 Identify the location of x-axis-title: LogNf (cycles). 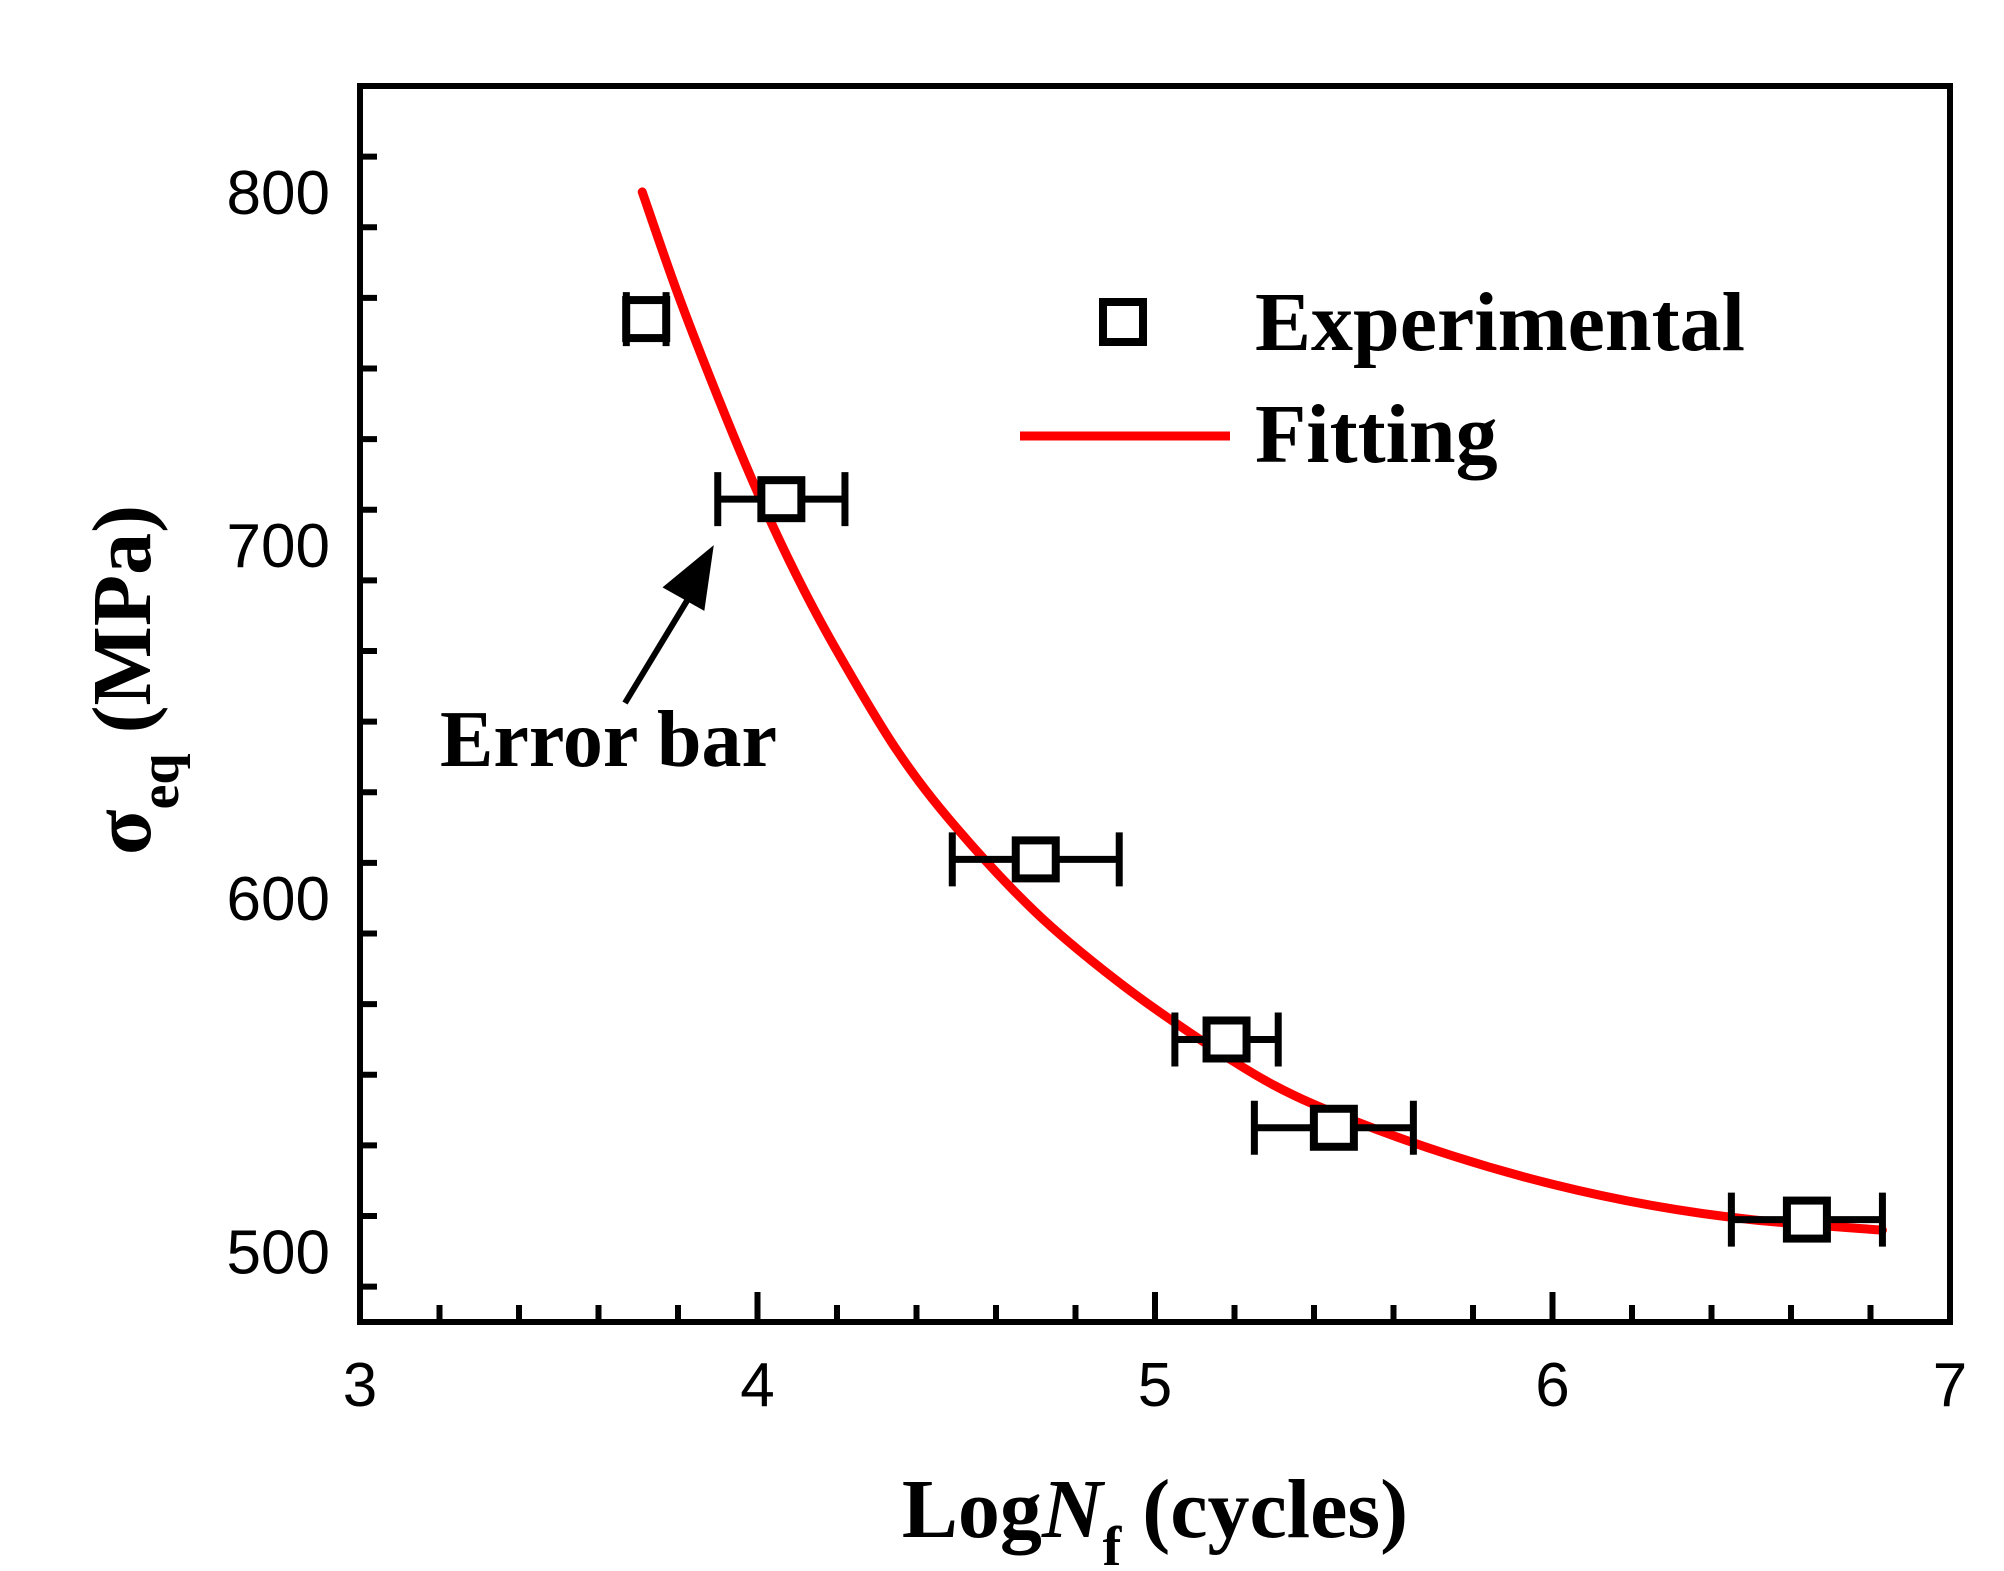
(1155, 1517).